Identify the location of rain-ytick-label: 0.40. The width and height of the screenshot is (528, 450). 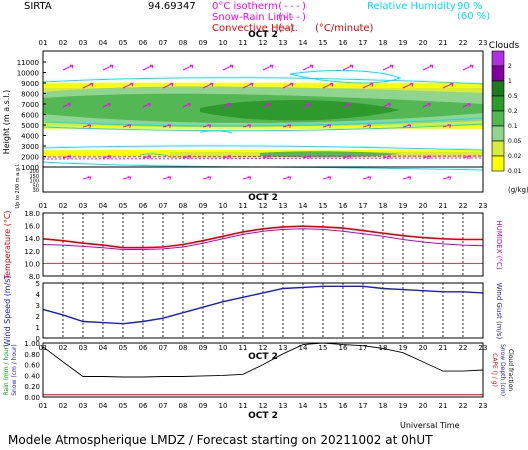
(32, 376).